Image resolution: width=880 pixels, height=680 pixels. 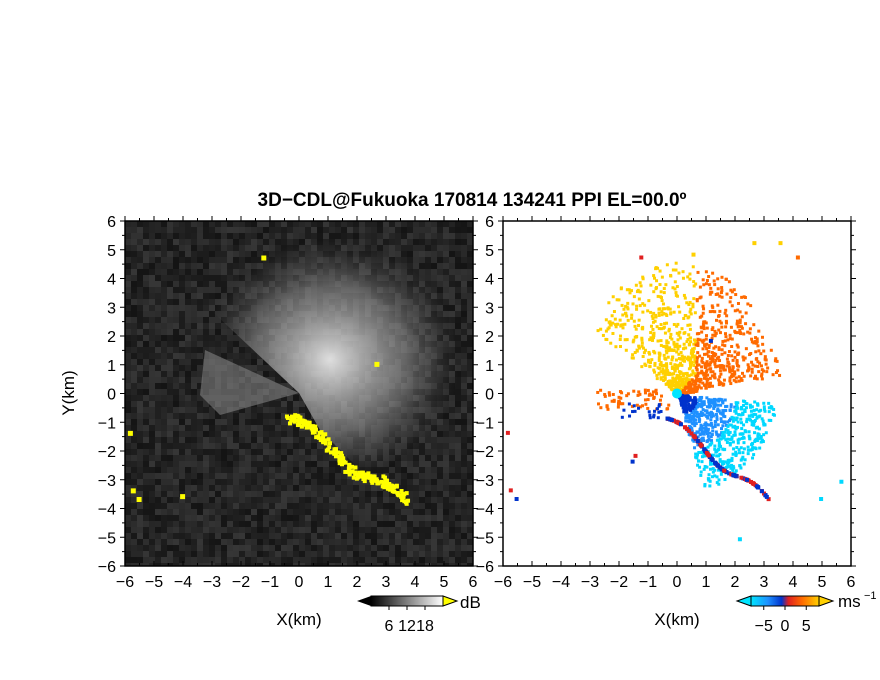 What do you see at coordinates (330, 360) in the screenshot?
I see `intensity-echo-wedge` at bounding box center [330, 360].